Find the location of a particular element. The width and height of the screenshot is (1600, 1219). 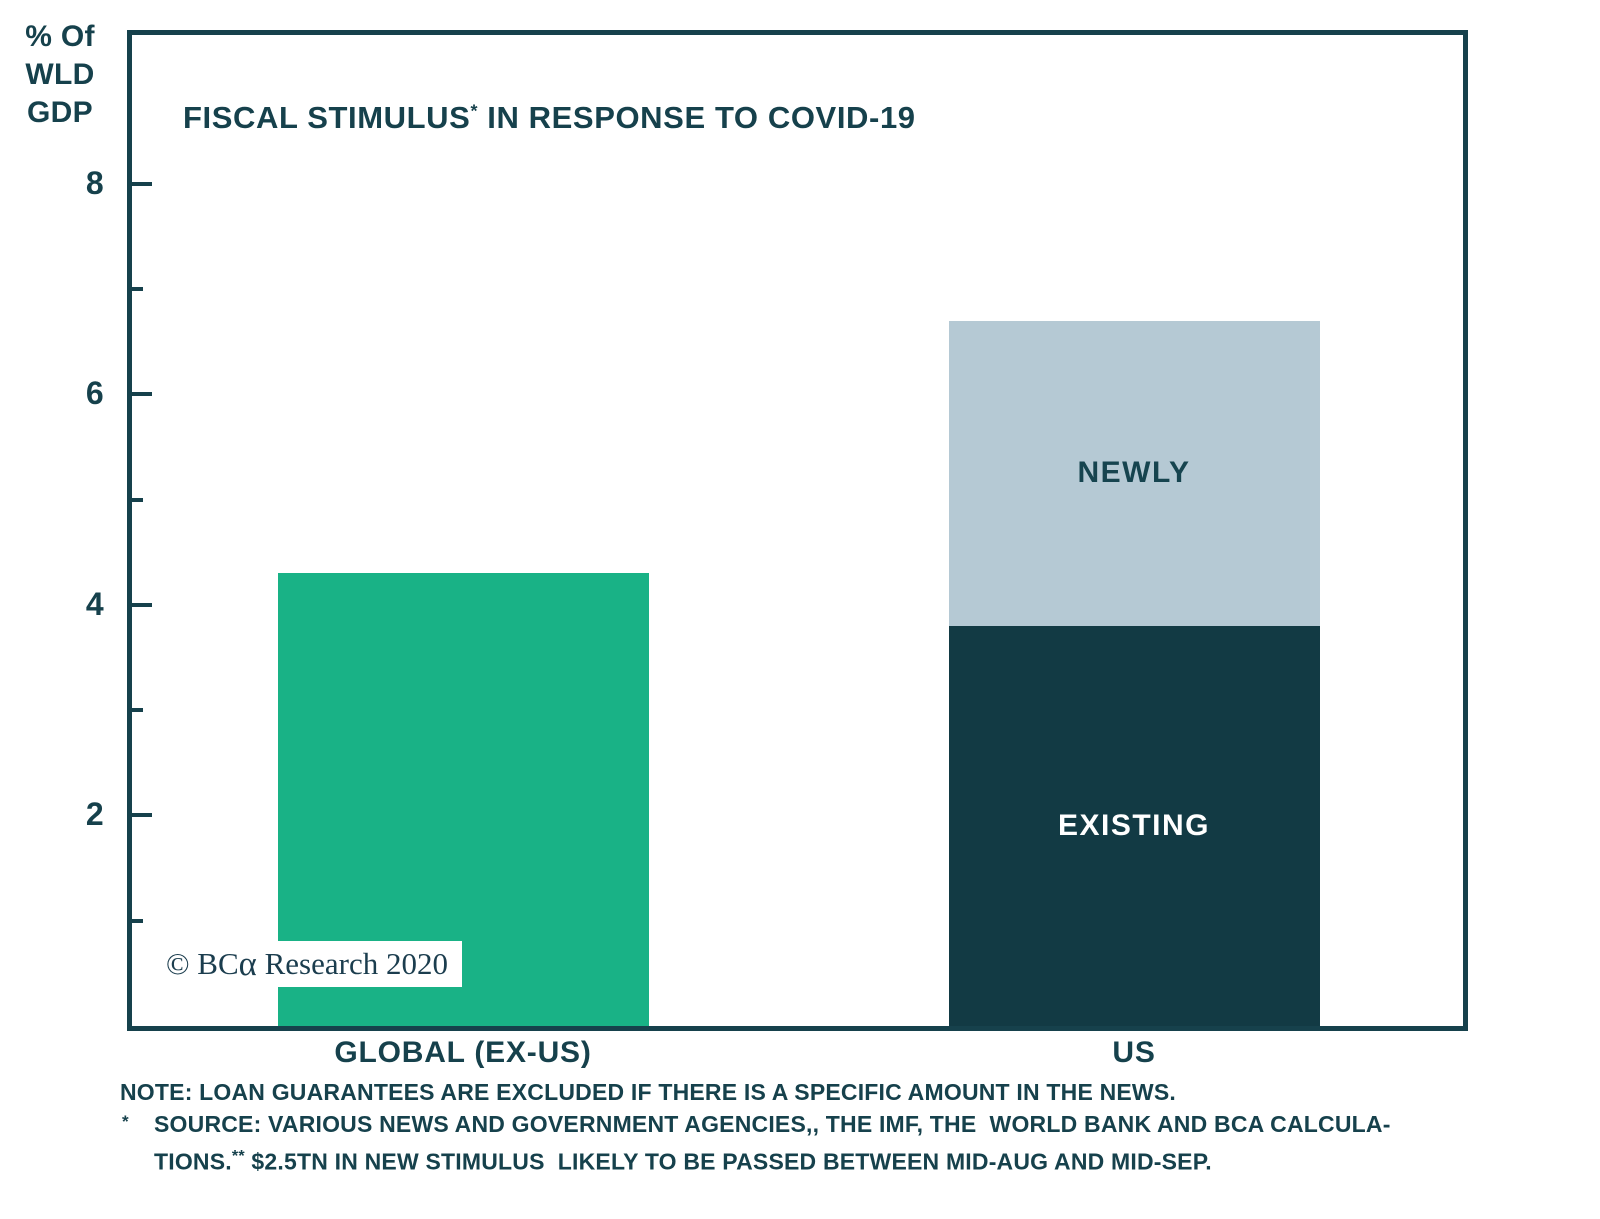

chart-title-rest: IN RESPONSE TO COVID-19 is located at coordinates (697, 117).